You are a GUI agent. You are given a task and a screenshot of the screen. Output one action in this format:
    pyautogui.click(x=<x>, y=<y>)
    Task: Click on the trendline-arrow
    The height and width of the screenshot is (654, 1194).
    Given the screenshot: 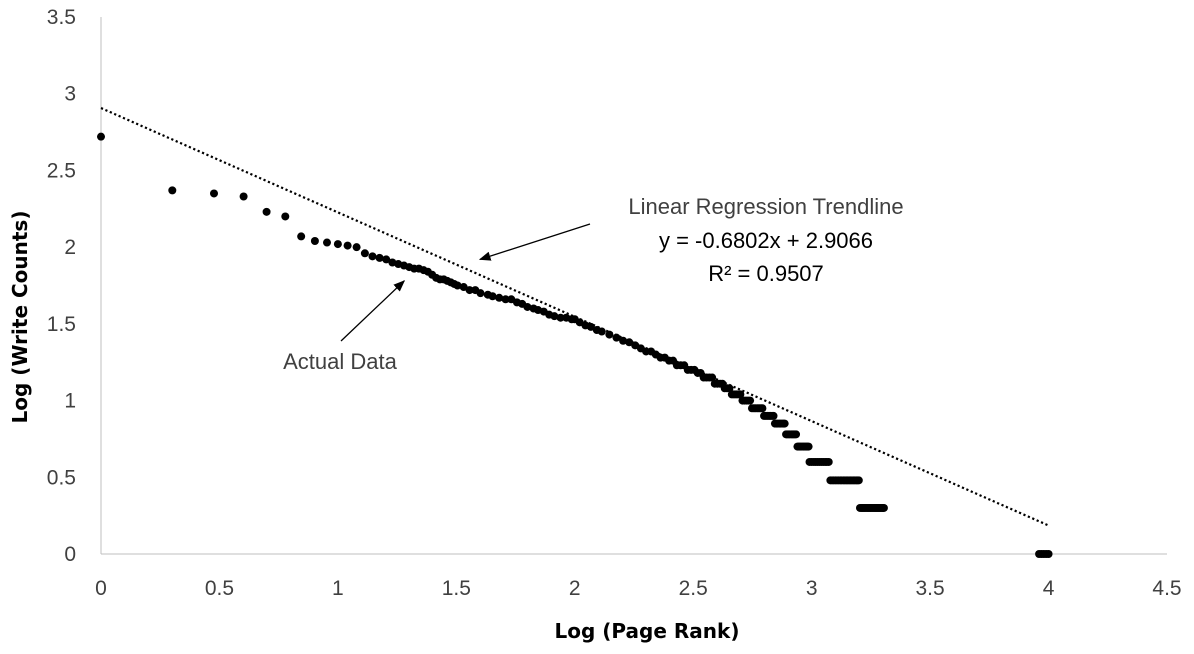 What is the action you would take?
    pyautogui.click(x=534, y=242)
    